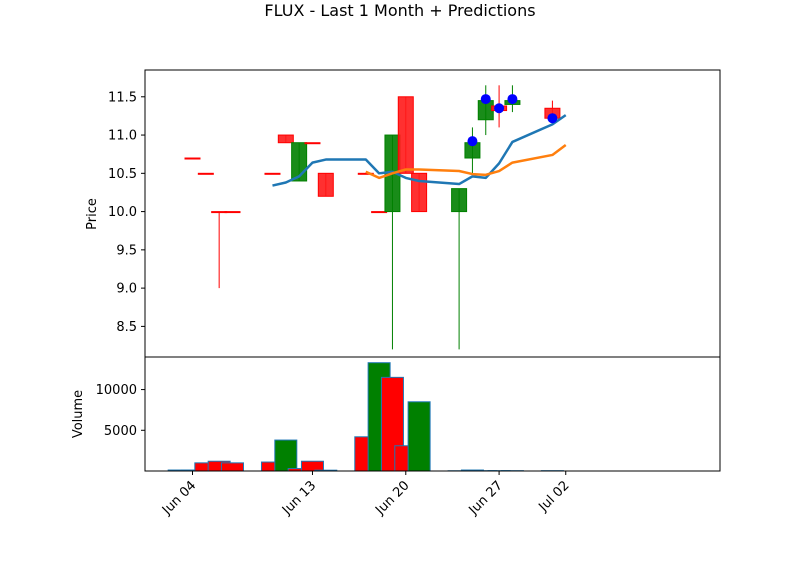 Image resolution: width=800 pixels, height=575 pixels. What do you see at coordinates (122, 97) in the screenshot?
I see `price-ytick-label: 11.5` at bounding box center [122, 97].